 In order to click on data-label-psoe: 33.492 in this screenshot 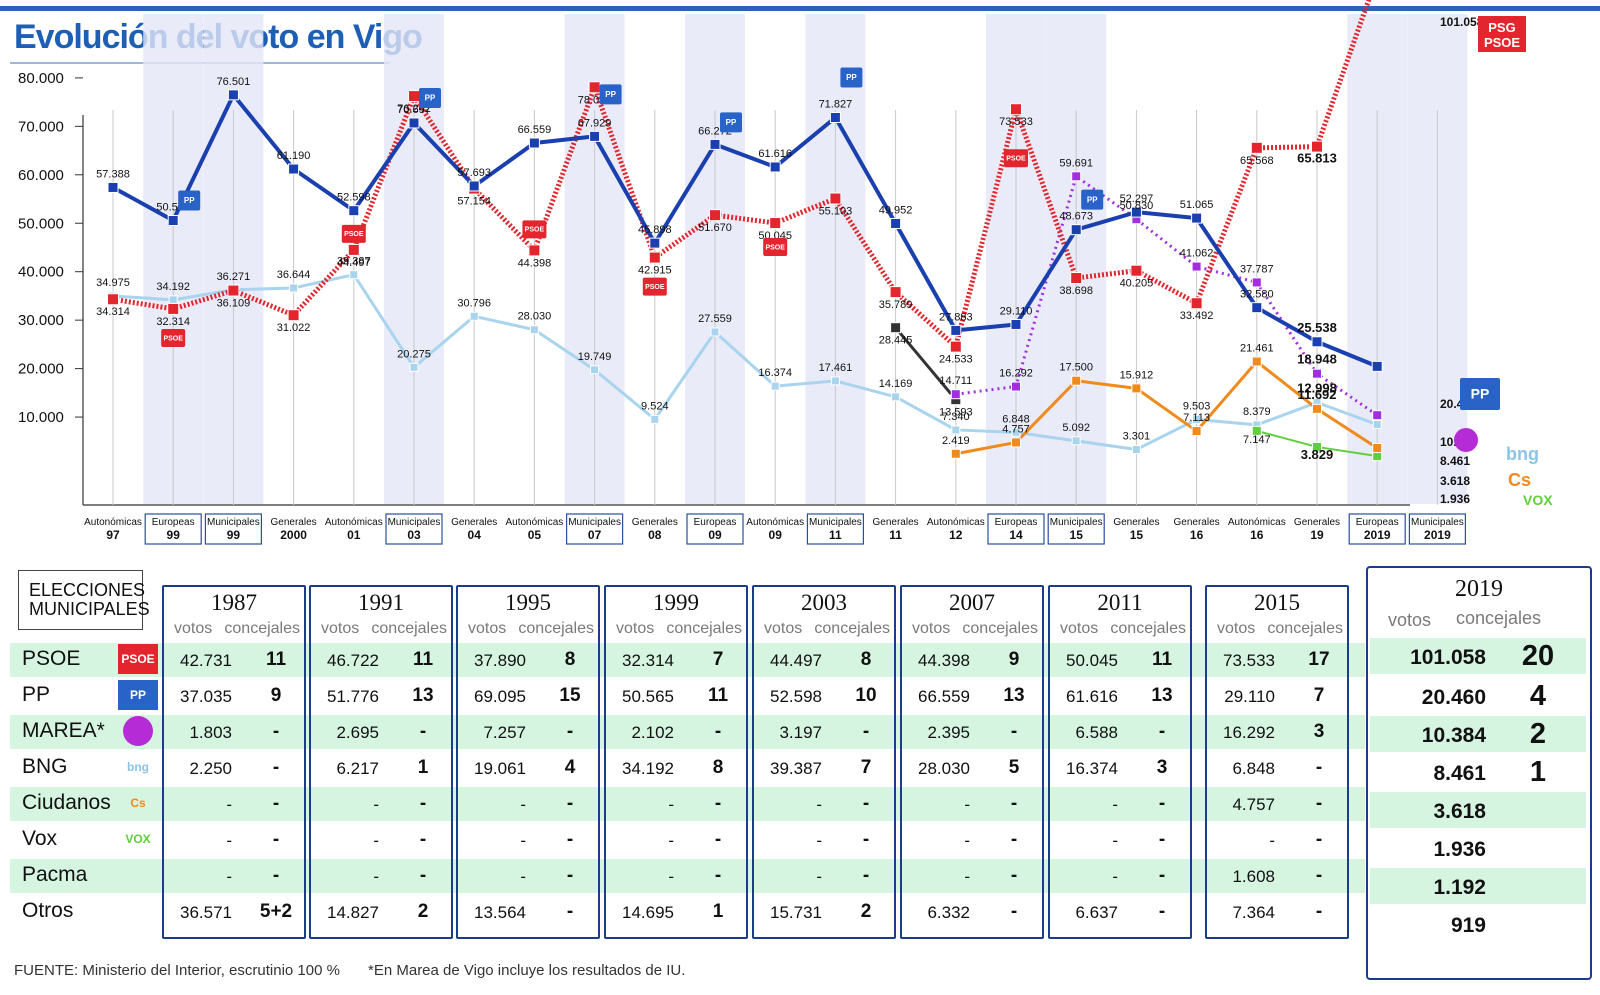, I will do `click(1197, 316)`.